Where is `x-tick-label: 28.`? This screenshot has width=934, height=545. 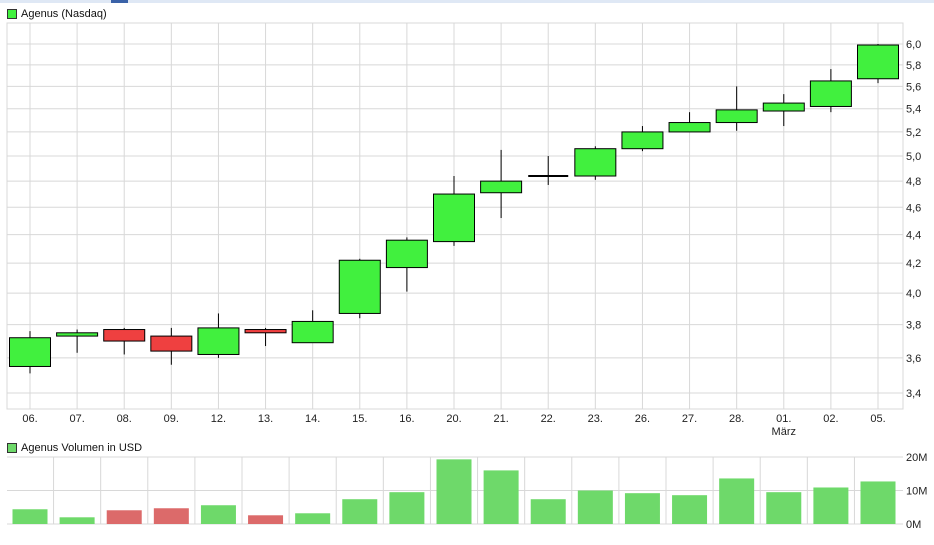
x-tick-label: 28. is located at coordinates (736, 419).